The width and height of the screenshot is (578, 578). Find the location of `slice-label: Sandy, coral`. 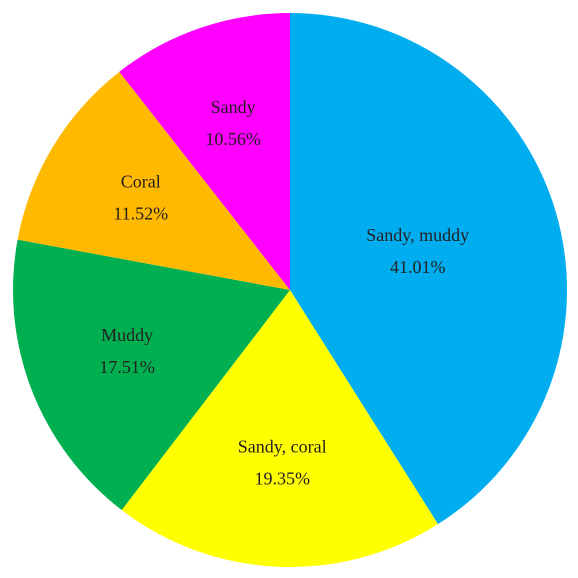

slice-label: Sandy, coral is located at coordinates (282, 446).